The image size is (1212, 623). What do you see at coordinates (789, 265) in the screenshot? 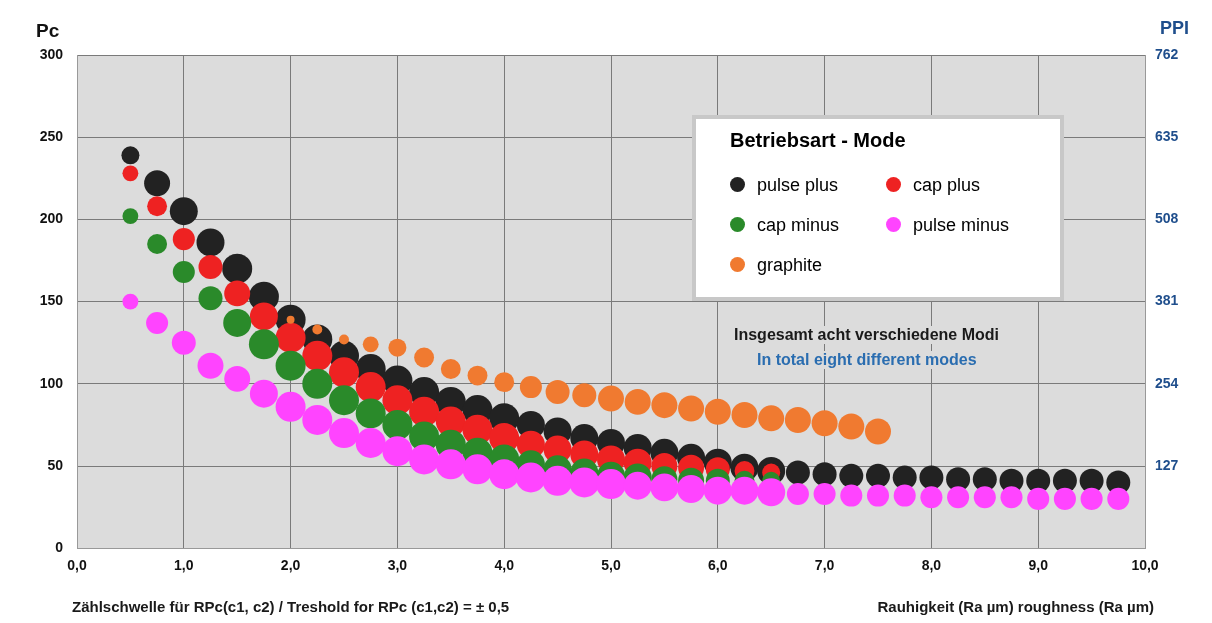
I see `legend-label: graphite` at bounding box center [789, 265].